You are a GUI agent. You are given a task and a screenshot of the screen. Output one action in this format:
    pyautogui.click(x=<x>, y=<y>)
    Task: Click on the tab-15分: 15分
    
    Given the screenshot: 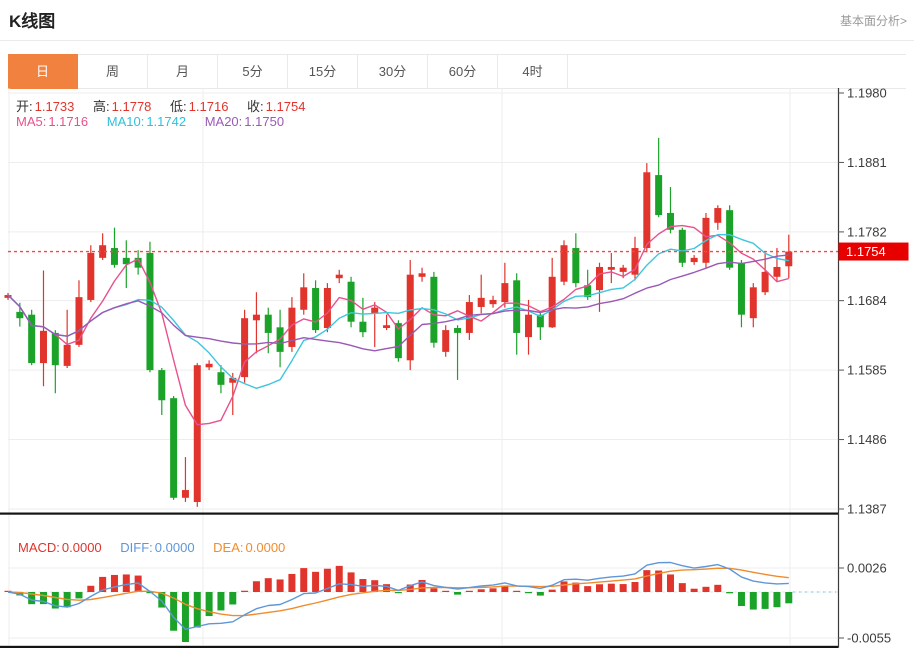 What is the action you would take?
    pyautogui.click(x=323, y=71)
    